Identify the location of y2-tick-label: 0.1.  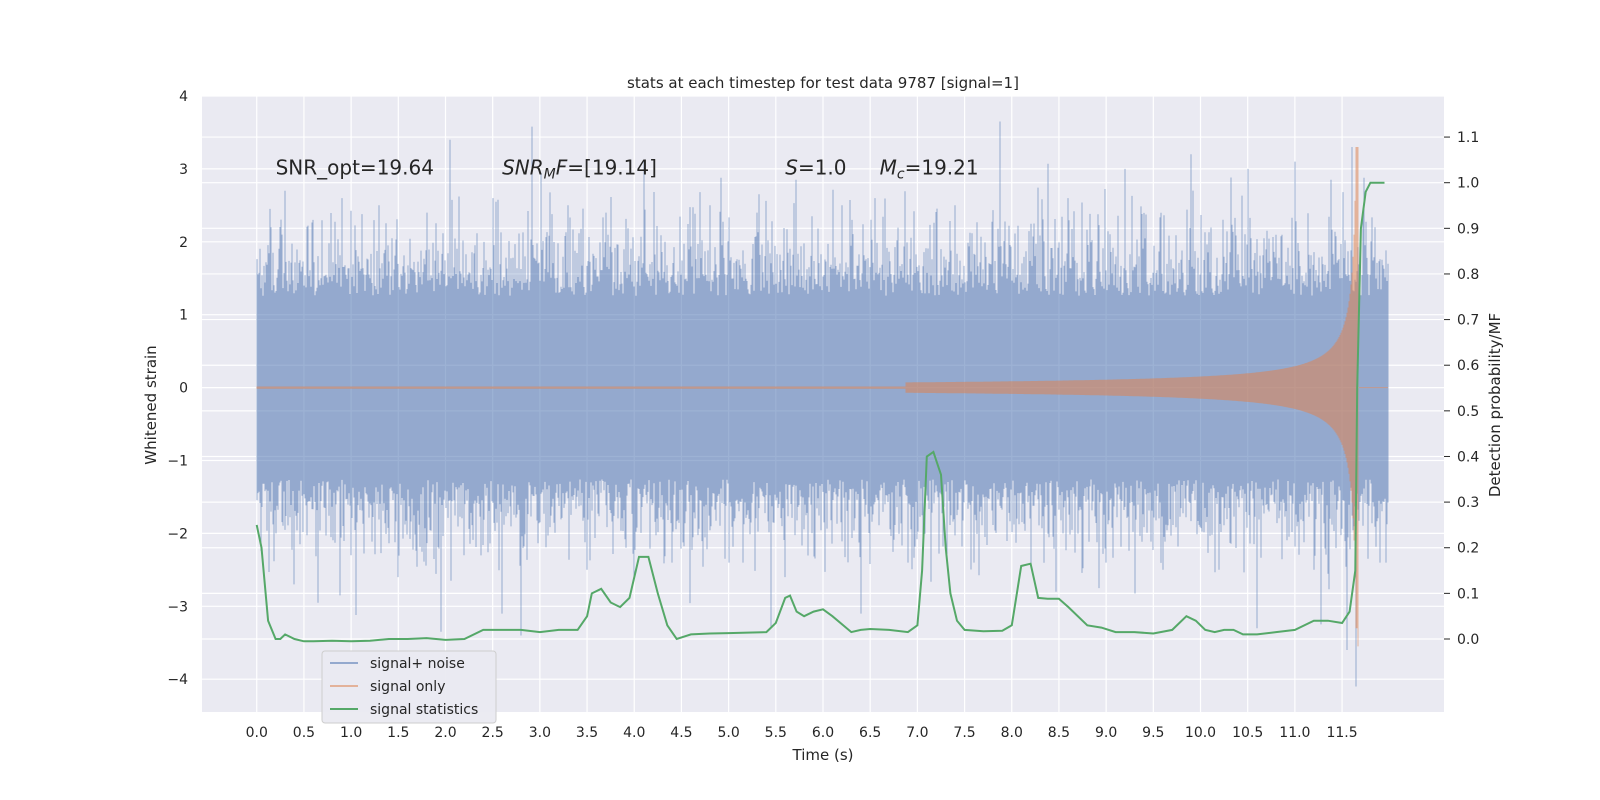
(1468, 594).